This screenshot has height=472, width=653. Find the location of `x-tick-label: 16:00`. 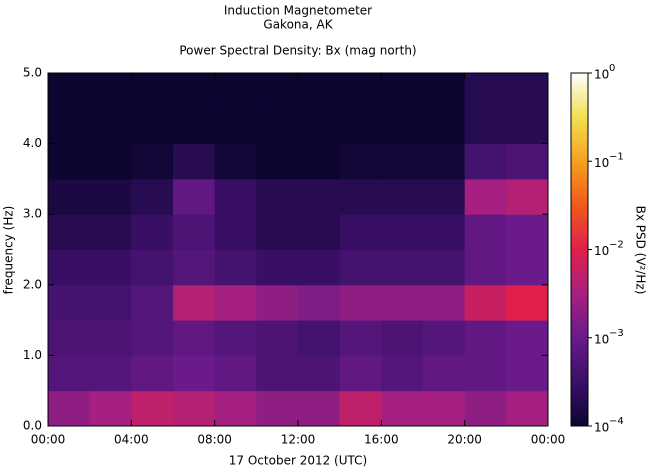

x-tick-label: 16:00 is located at coordinates (381, 440).